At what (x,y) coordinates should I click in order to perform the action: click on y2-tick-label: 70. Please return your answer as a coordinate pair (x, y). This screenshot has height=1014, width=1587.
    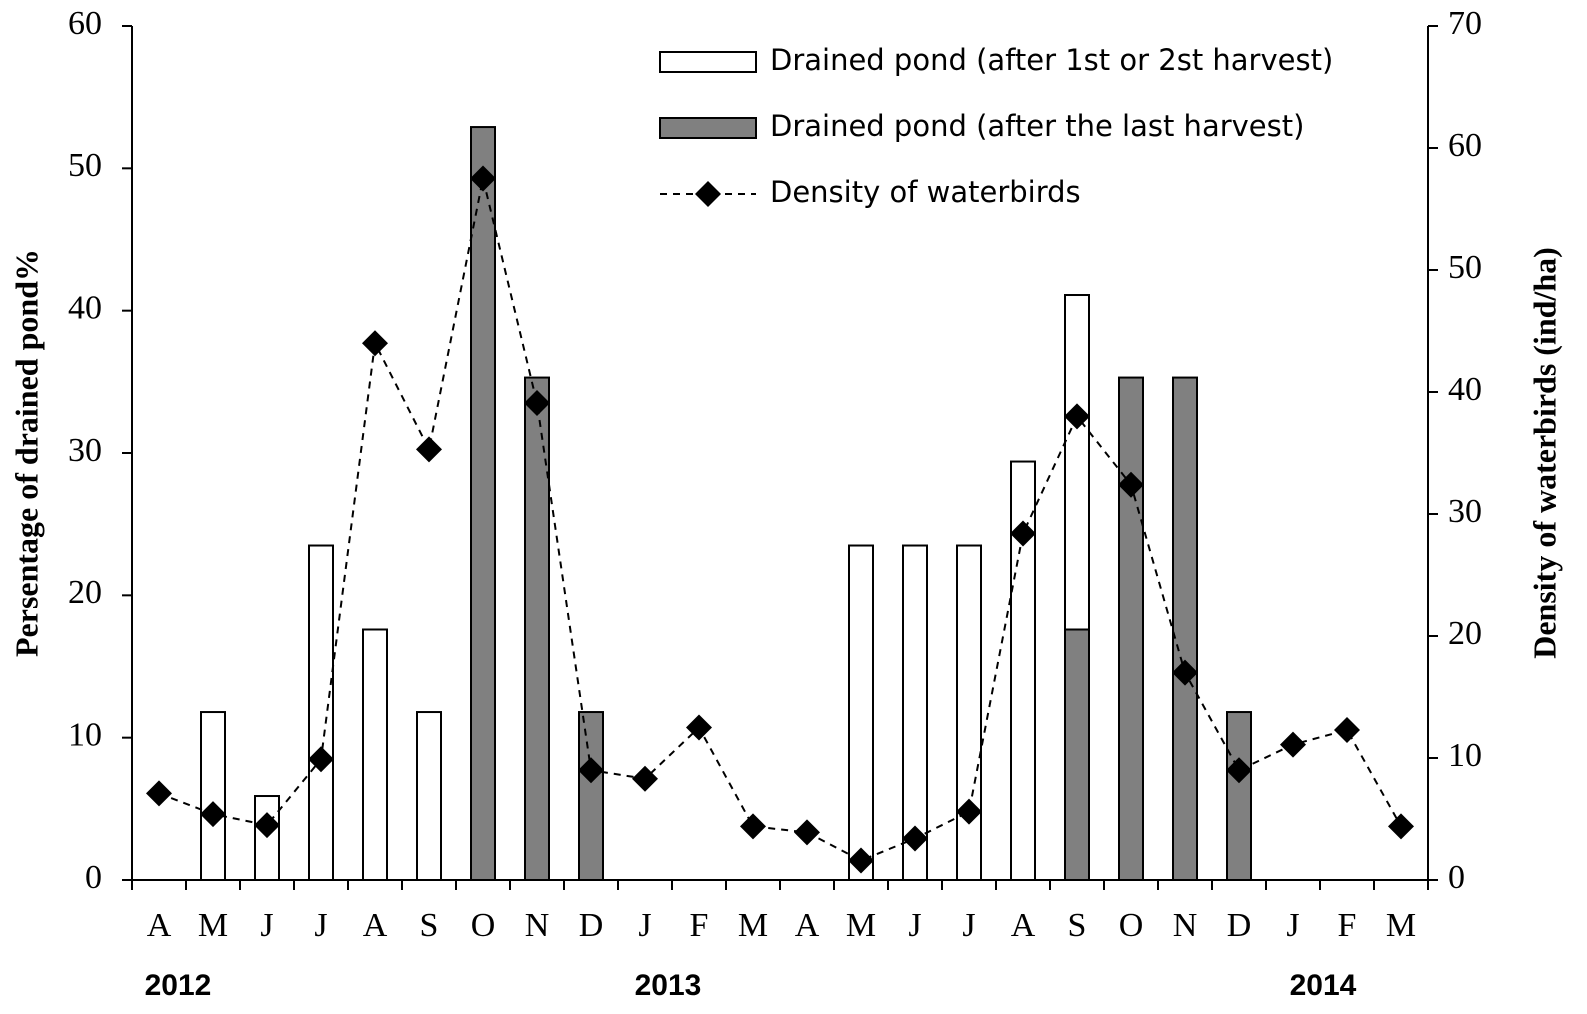
    Looking at the image, I should click on (1465, 23).